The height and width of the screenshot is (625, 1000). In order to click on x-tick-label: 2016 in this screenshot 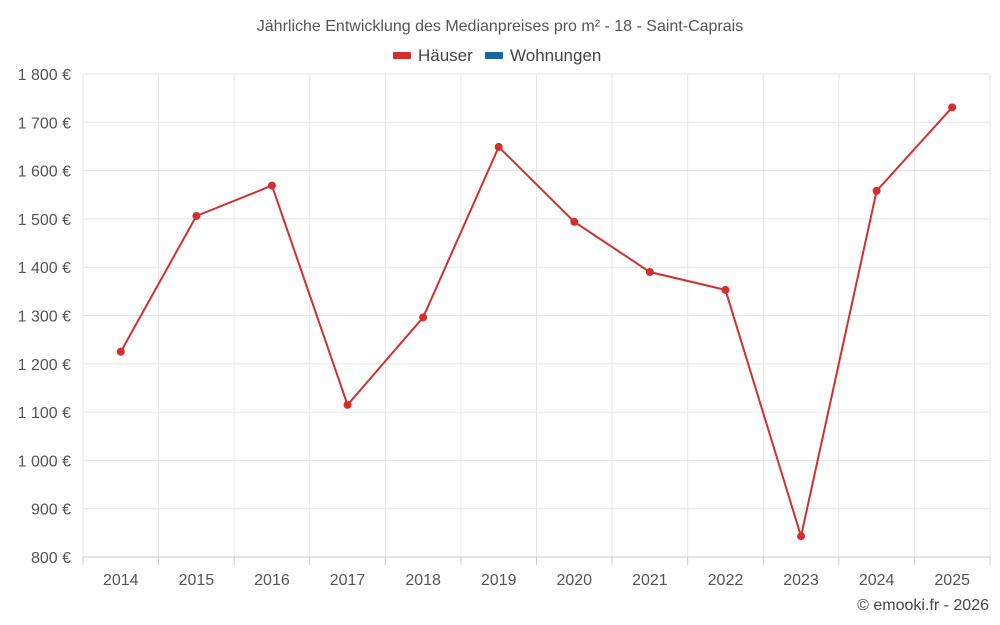, I will do `click(272, 580)`.